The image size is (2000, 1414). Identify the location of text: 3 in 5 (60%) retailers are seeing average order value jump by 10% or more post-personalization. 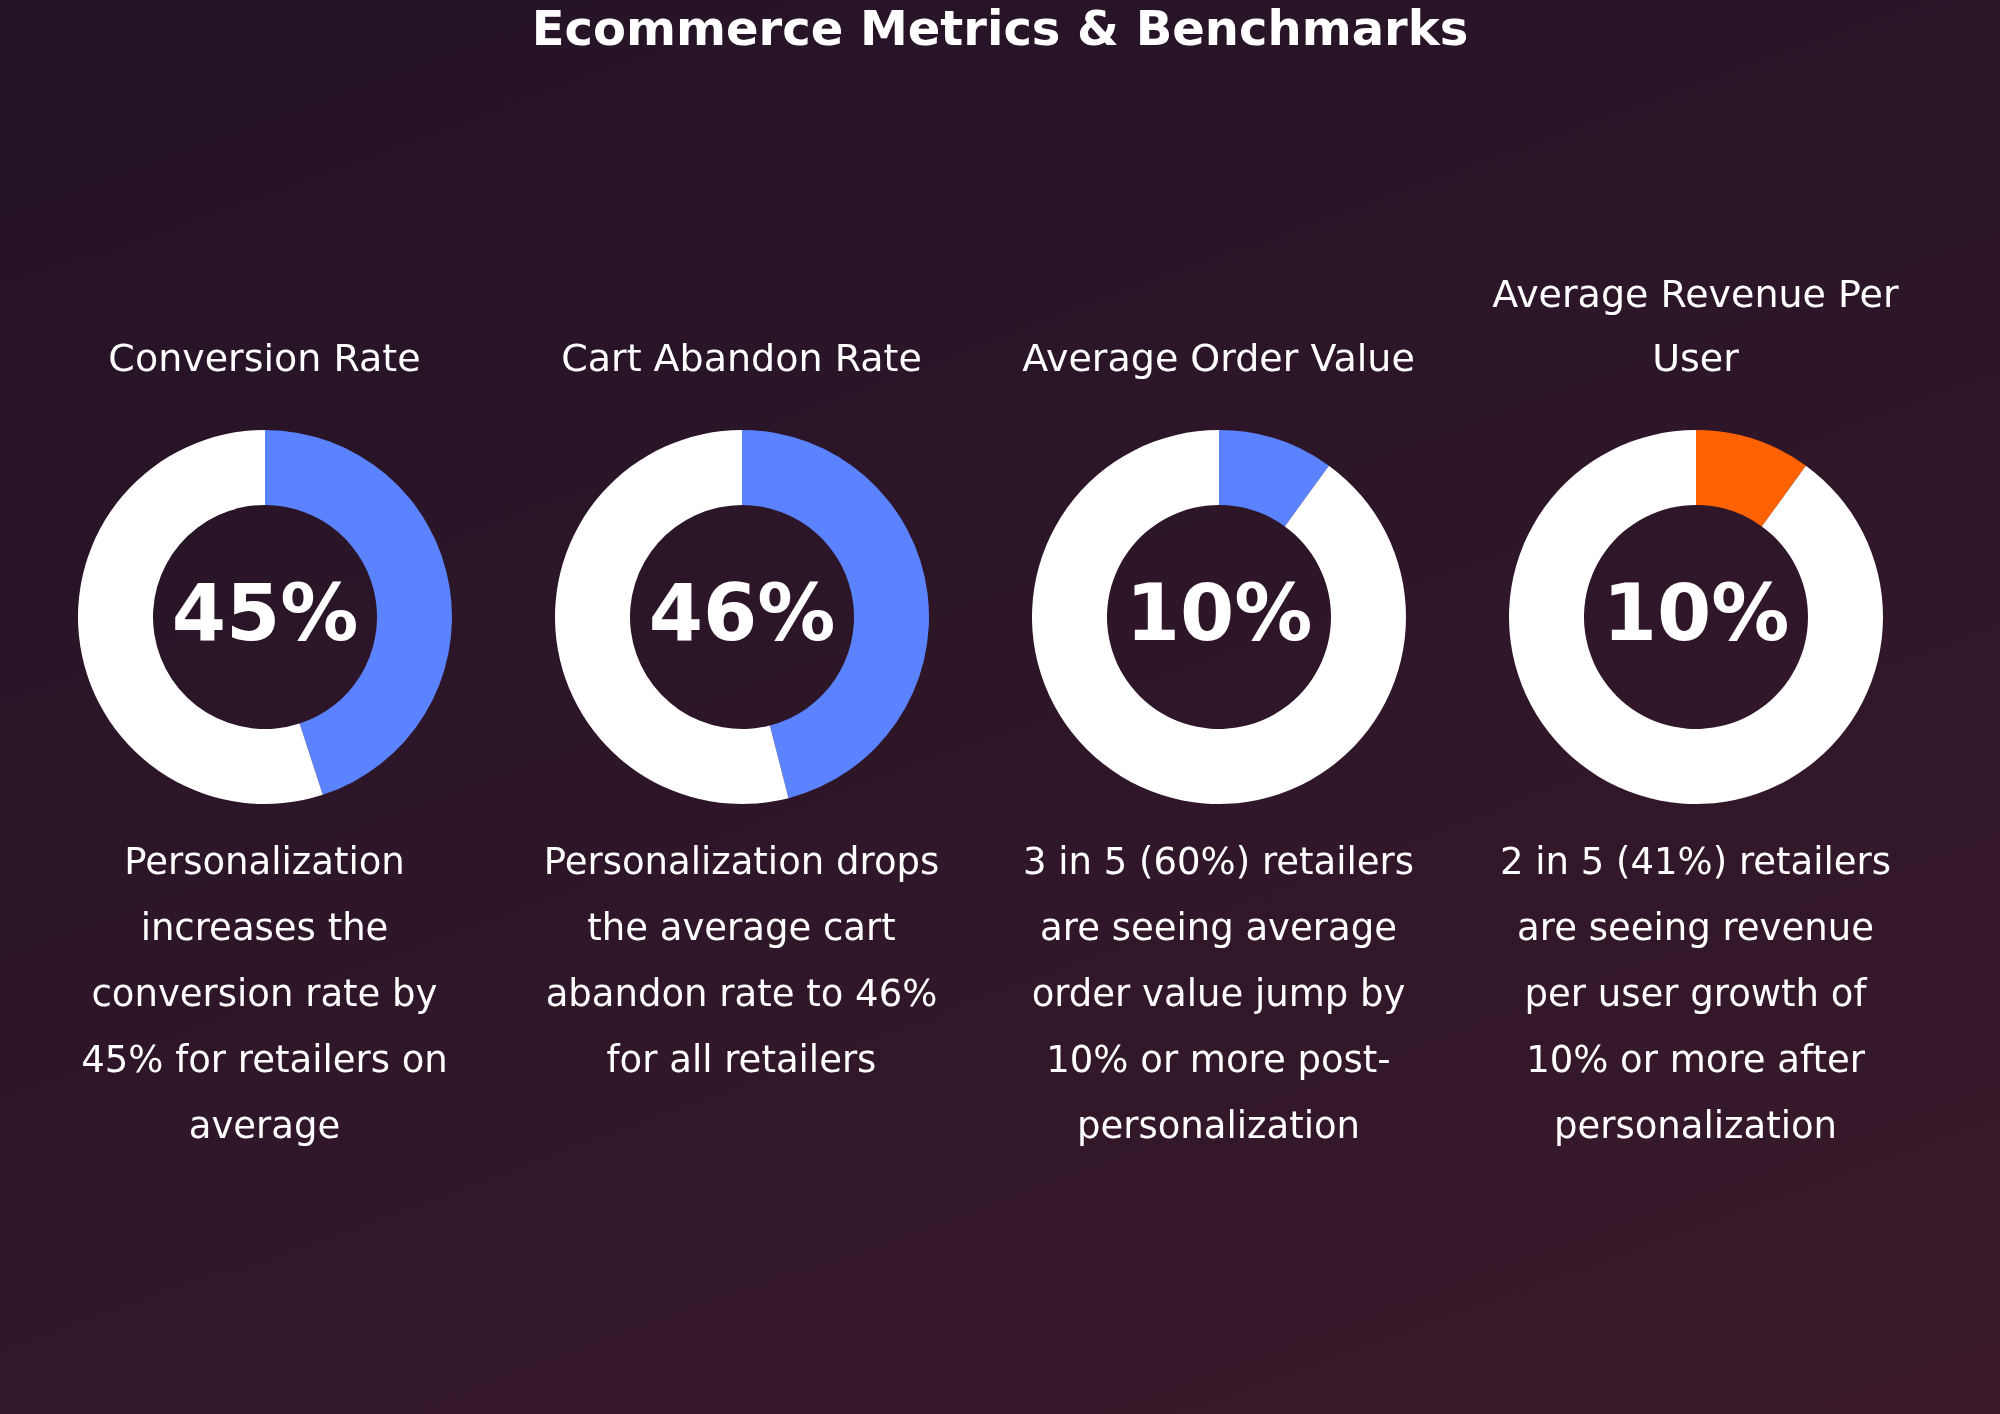
(1218, 994).